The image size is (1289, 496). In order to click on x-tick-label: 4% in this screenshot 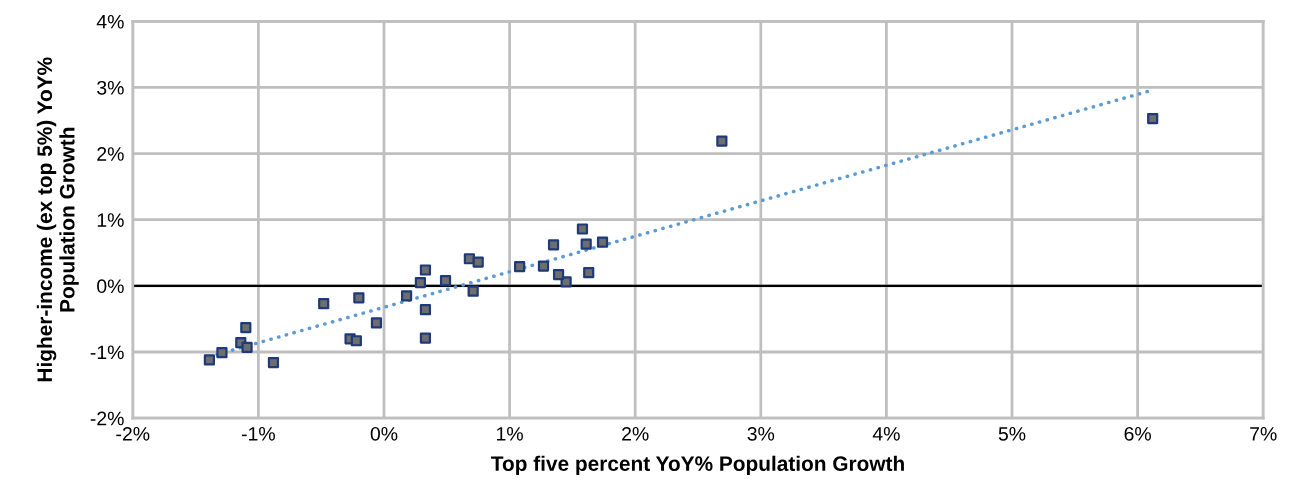, I will do `click(886, 434)`.